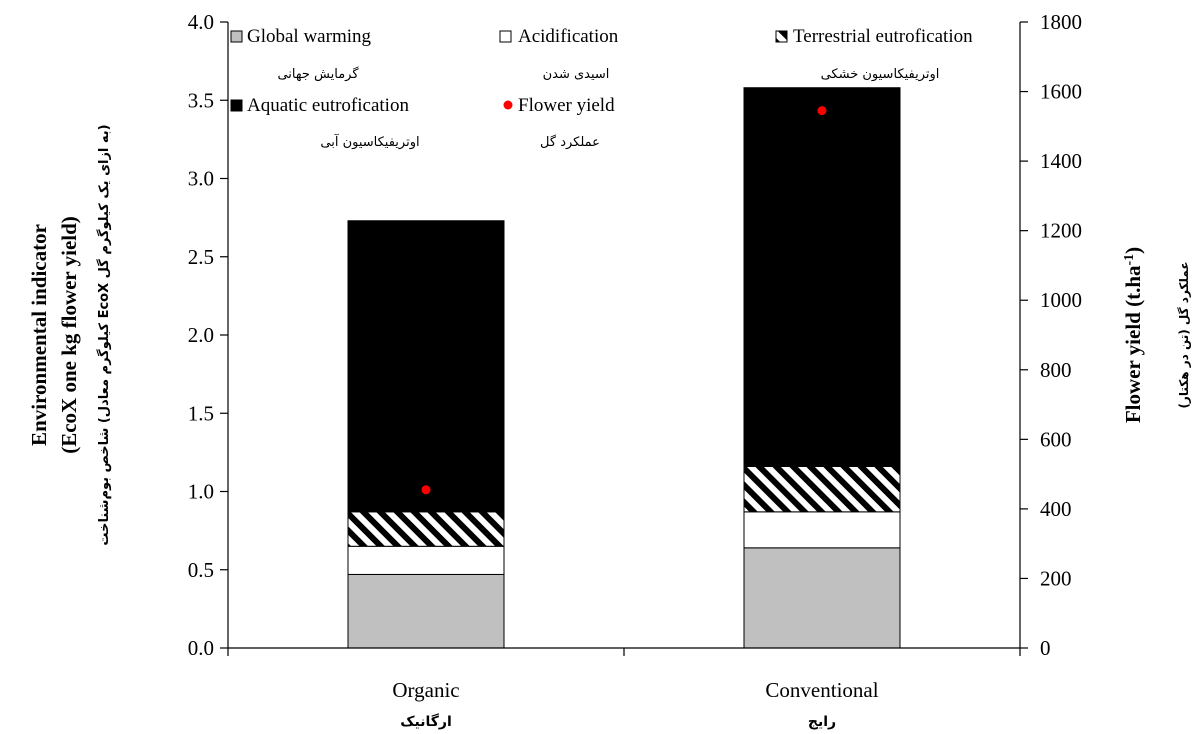  What do you see at coordinates (1056, 370) in the screenshot?
I see `y2-tick-label: 800` at bounding box center [1056, 370].